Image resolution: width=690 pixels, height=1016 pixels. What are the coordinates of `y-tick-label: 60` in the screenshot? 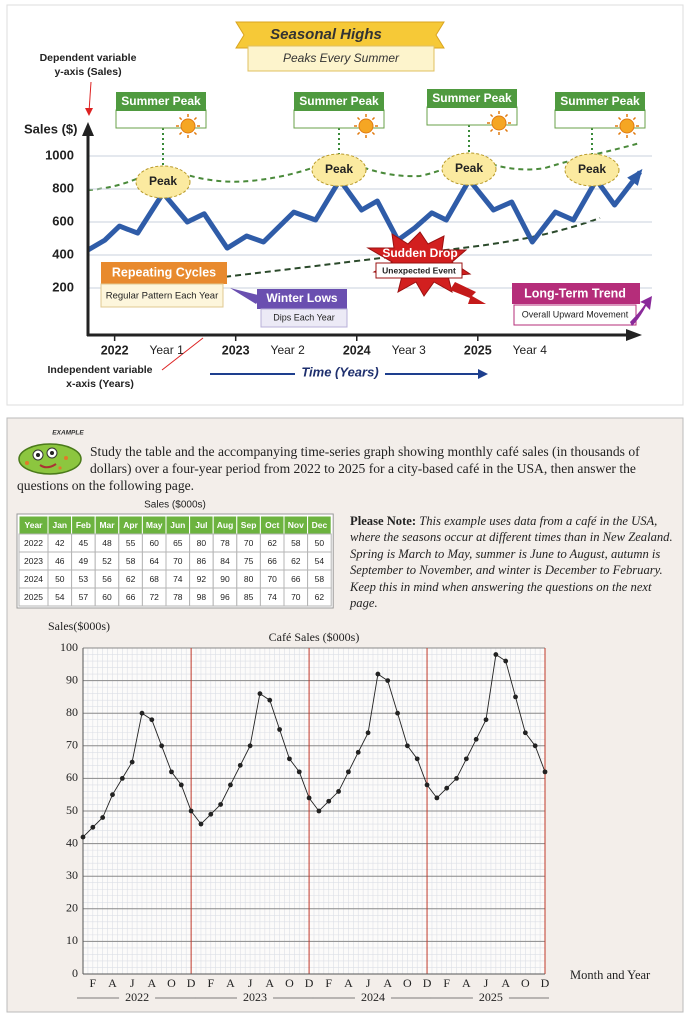 It's located at (72, 777).